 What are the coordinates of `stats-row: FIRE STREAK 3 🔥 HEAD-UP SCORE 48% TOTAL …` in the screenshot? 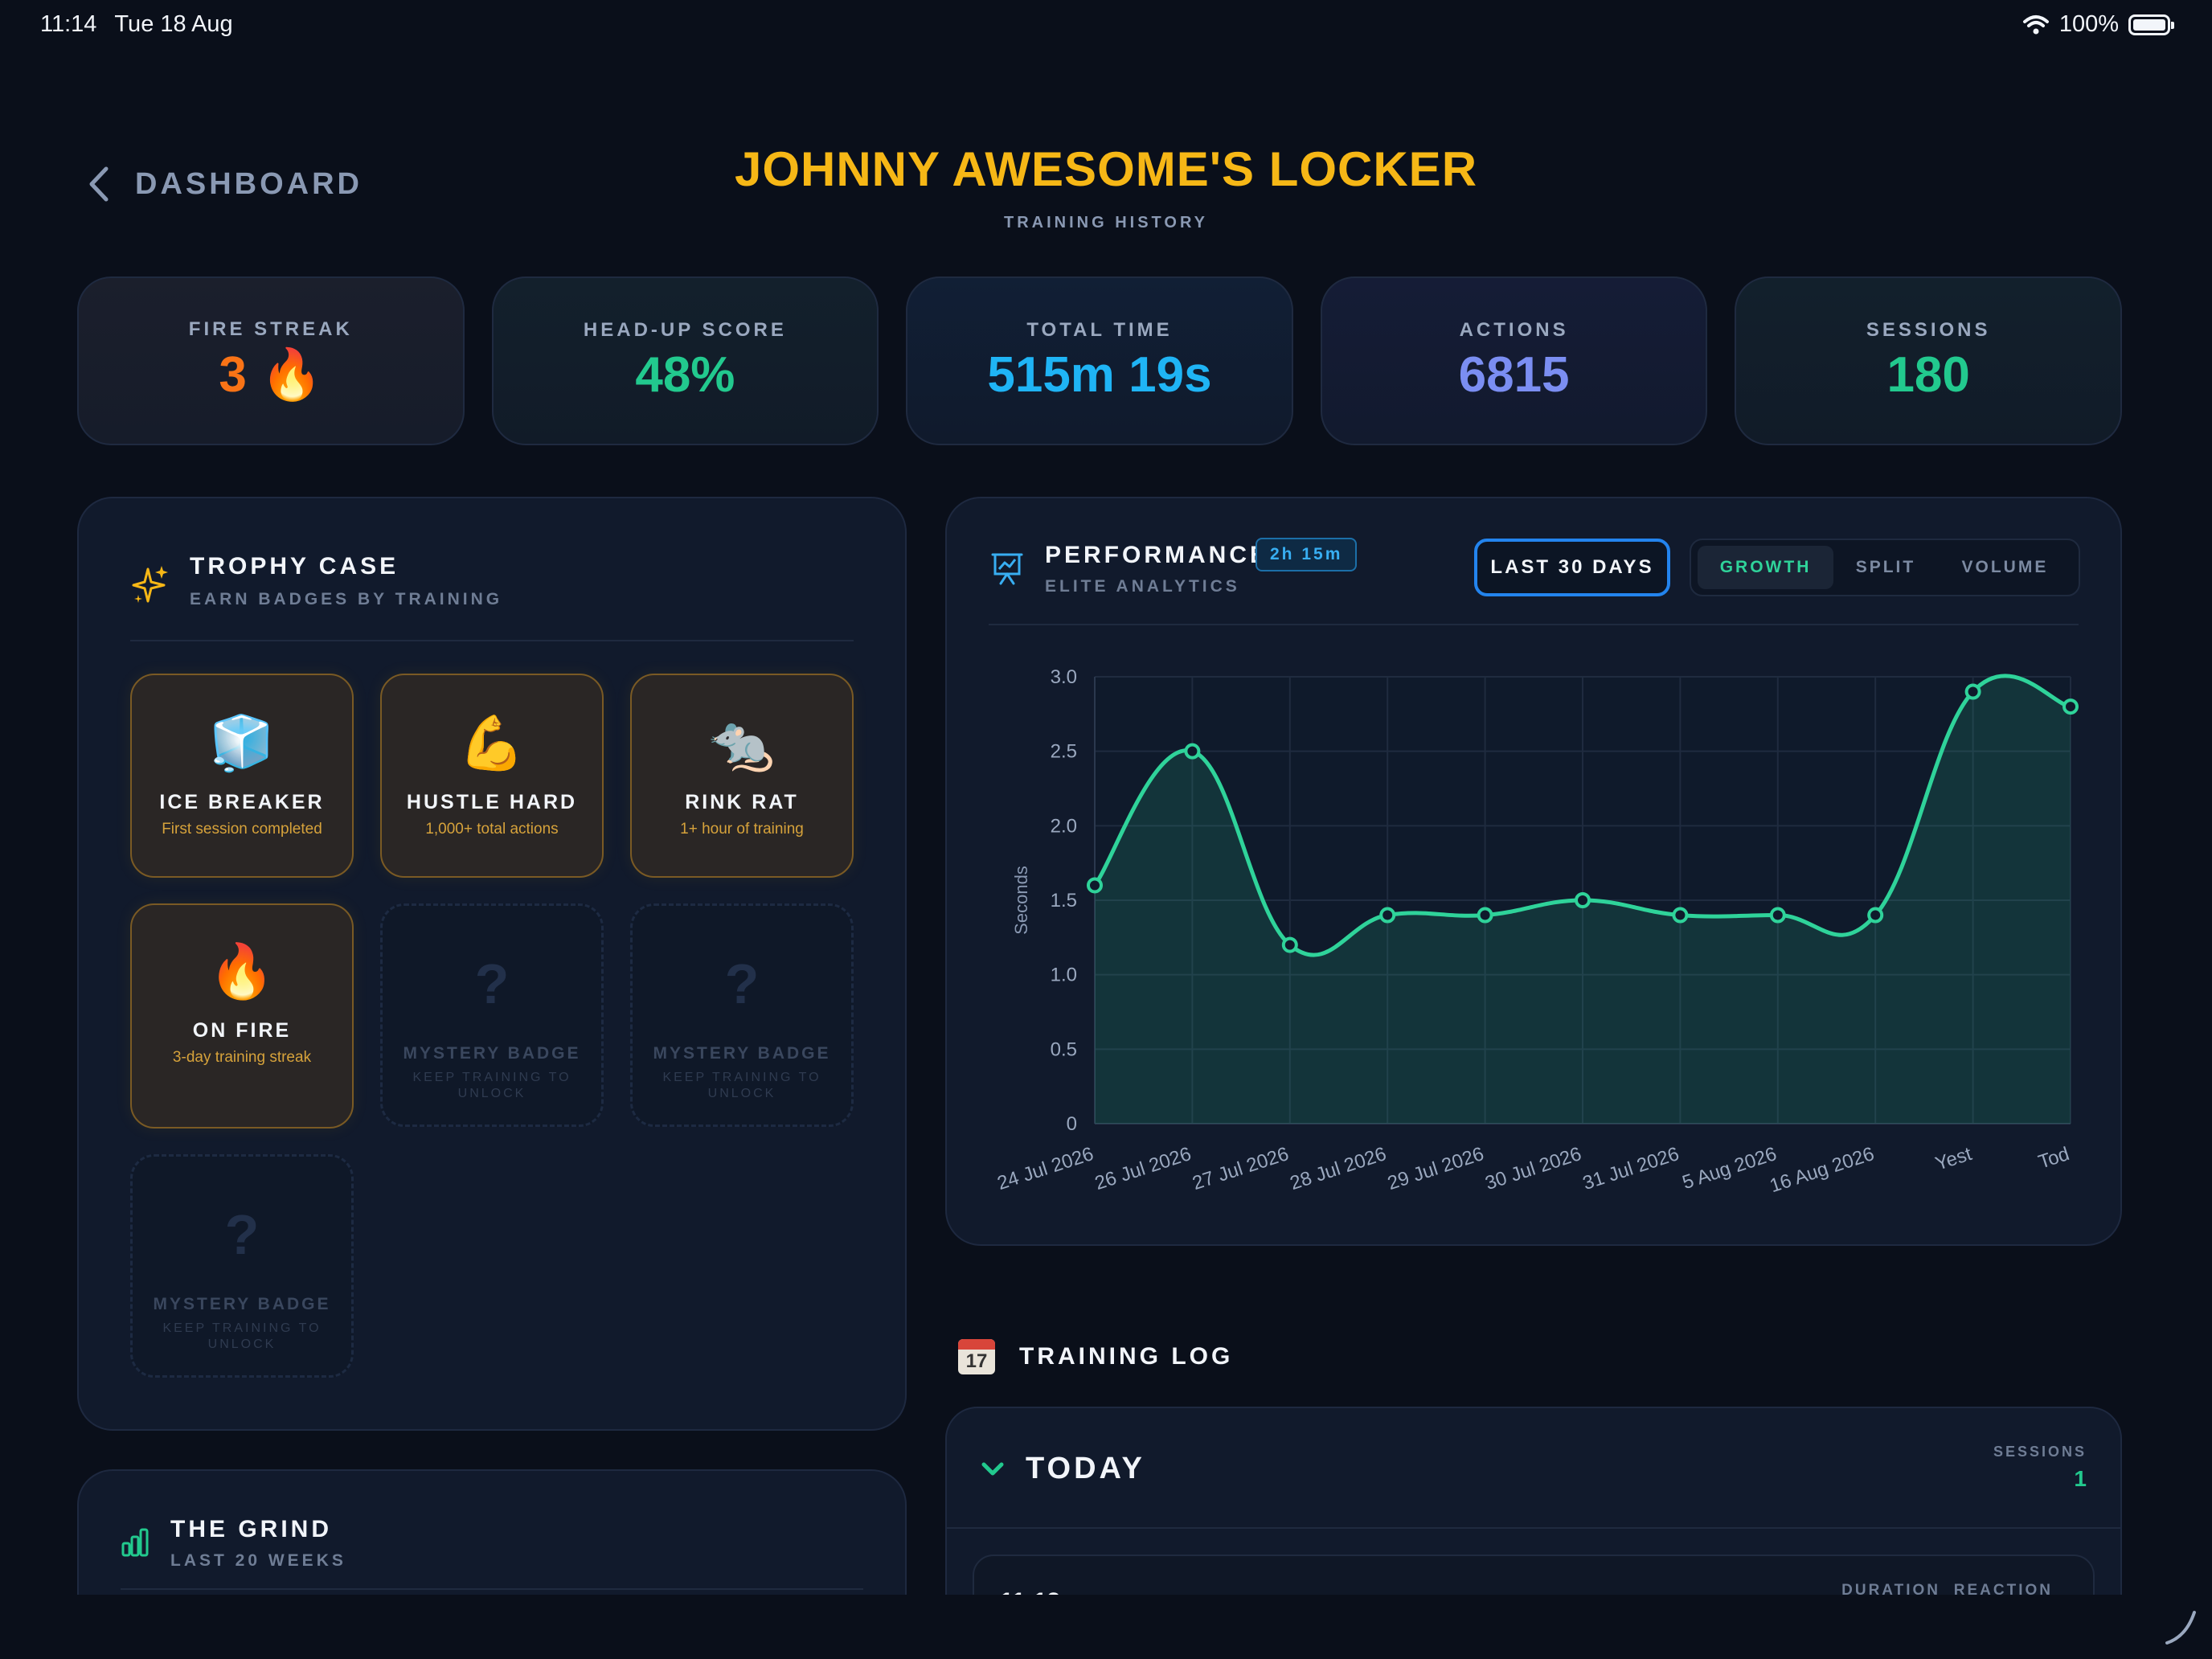 It's located at (1099, 360).